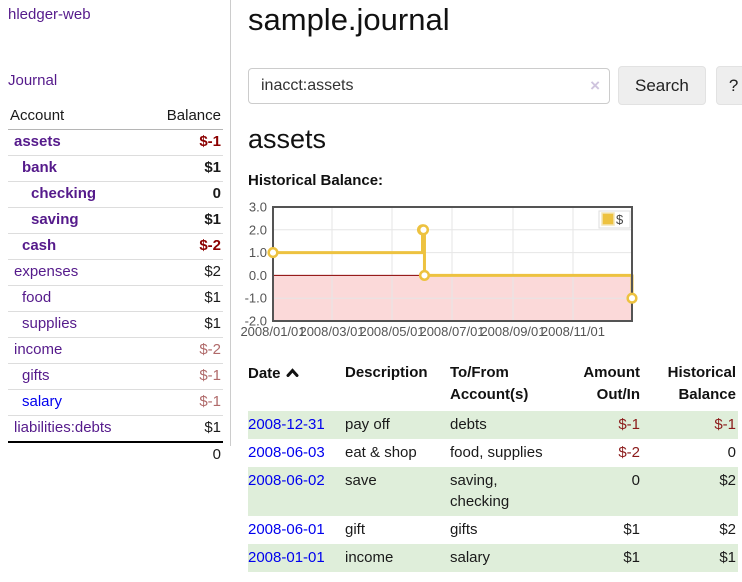 This screenshot has width=742, height=582. What do you see at coordinates (468, 424) in the screenshot?
I see `transaction-accounts: debts` at bounding box center [468, 424].